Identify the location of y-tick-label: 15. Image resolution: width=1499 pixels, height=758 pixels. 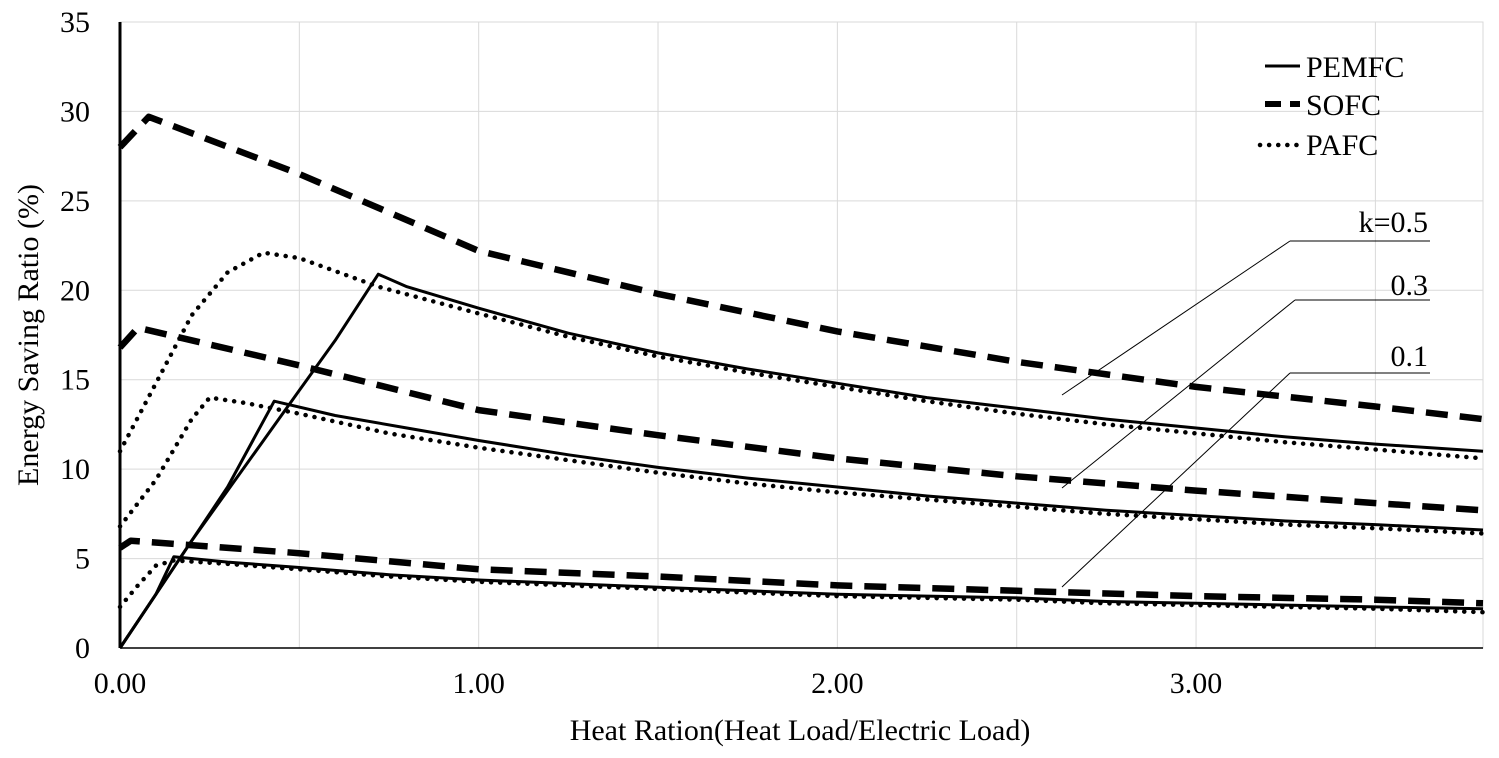
(75, 380).